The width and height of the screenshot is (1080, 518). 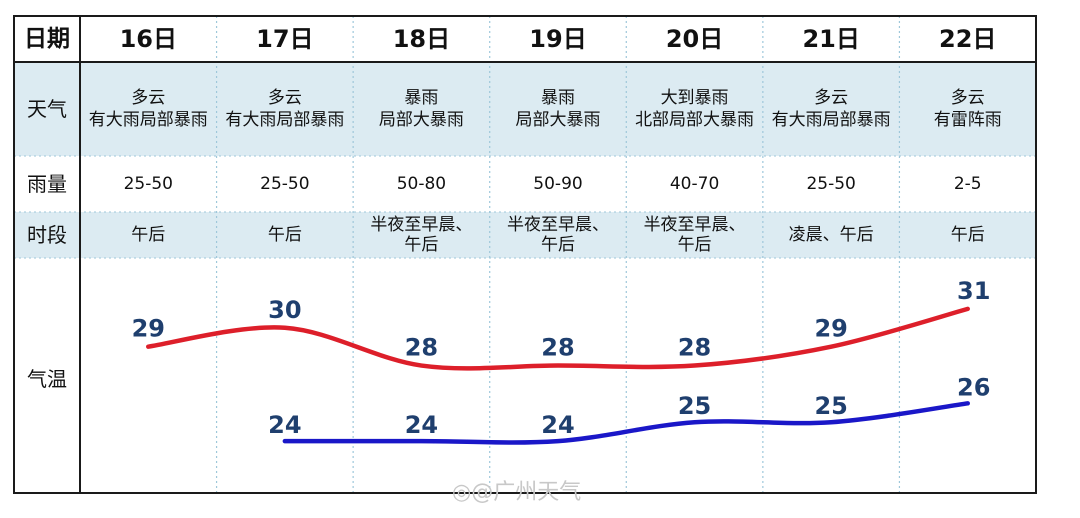 What do you see at coordinates (968, 184) in the screenshot?
I see `rain-cell: 2-5` at bounding box center [968, 184].